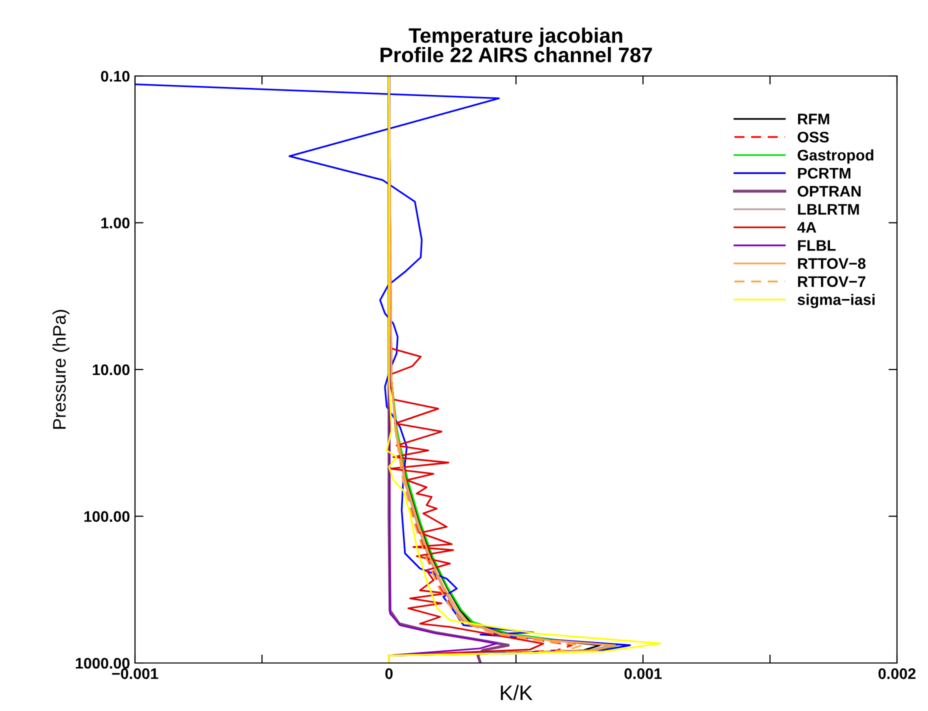  Describe the element at coordinates (813, 137) in the screenshot. I see `legend-label: OSS` at that location.